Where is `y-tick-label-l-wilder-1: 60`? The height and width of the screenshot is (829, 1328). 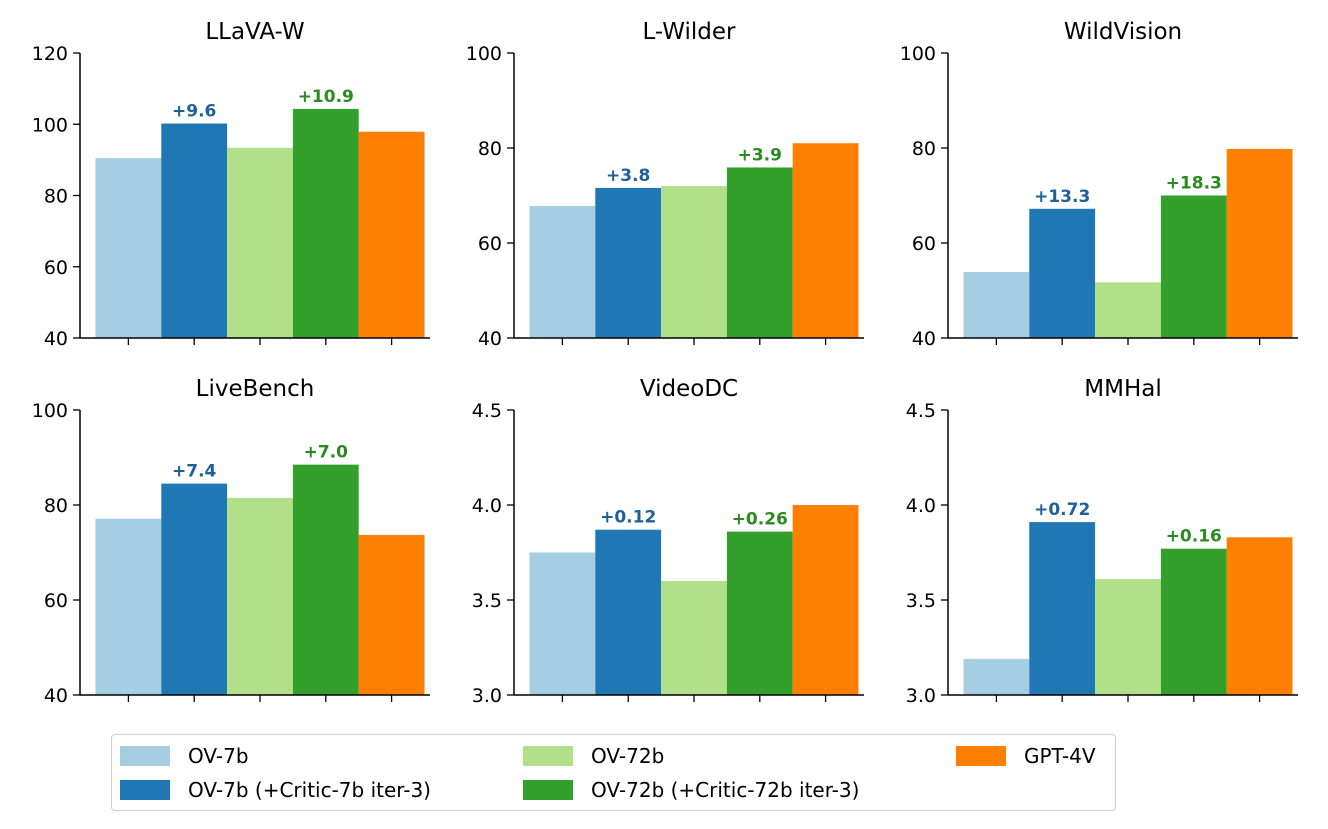
y-tick-label-l-wilder-1: 60 is located at coordinates (490, 244).